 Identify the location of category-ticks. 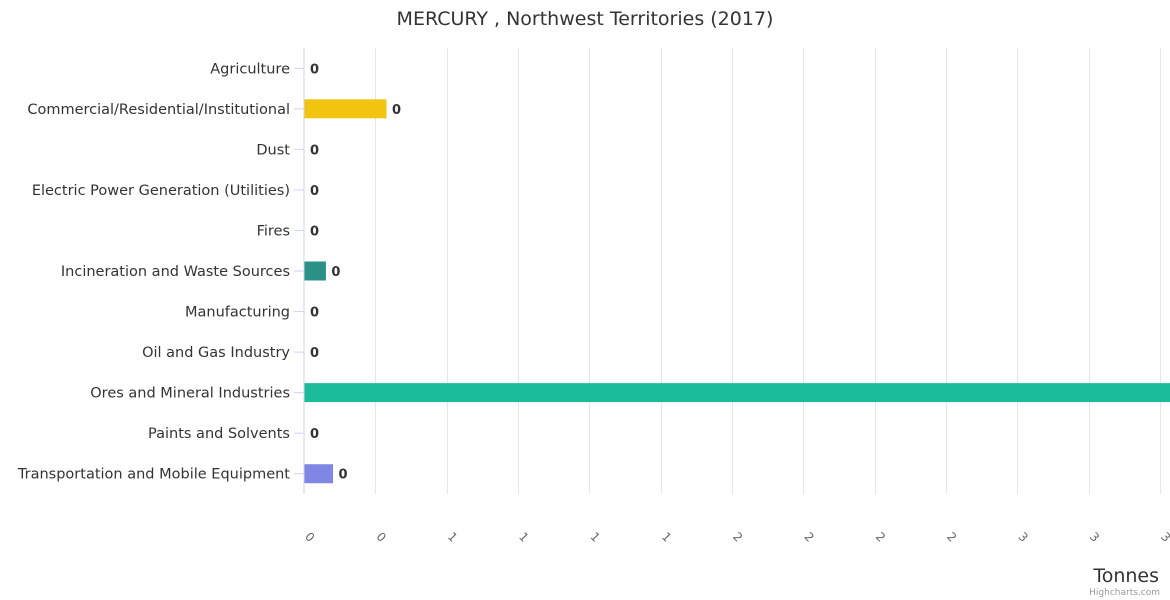
(299, 271).